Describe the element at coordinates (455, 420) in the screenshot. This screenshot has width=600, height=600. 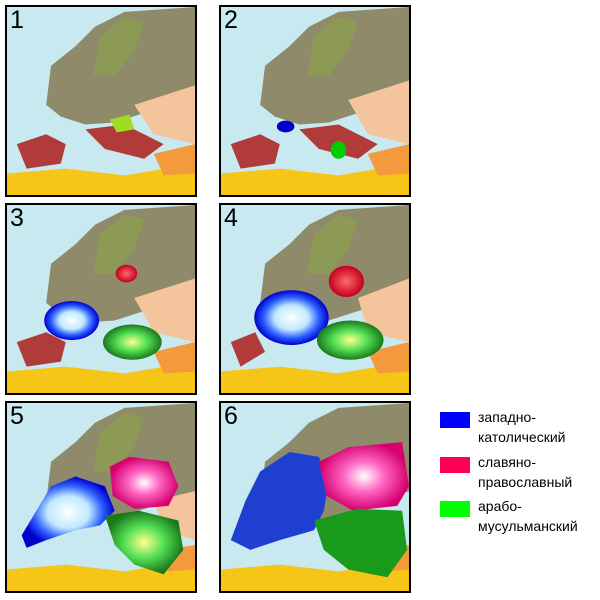
I see `catholic-swatch` at that location.